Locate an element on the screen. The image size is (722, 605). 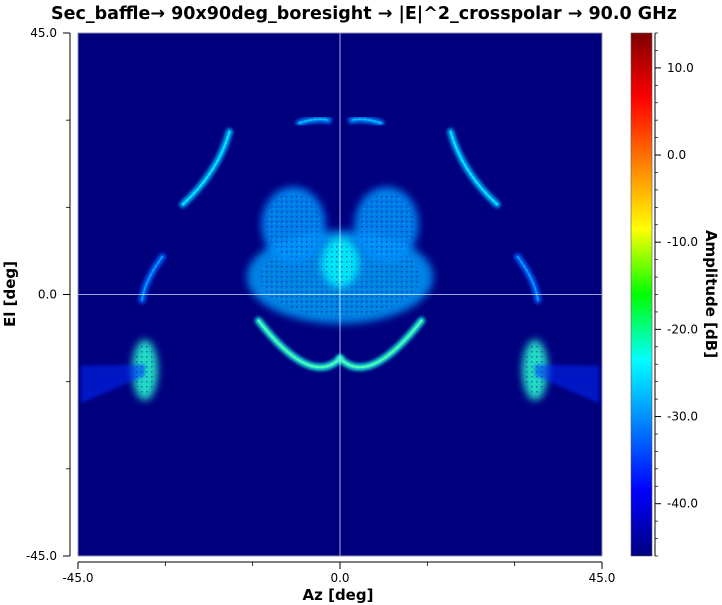
colorbar-tick-label: 10.0 is located at coordinates (680, 68).